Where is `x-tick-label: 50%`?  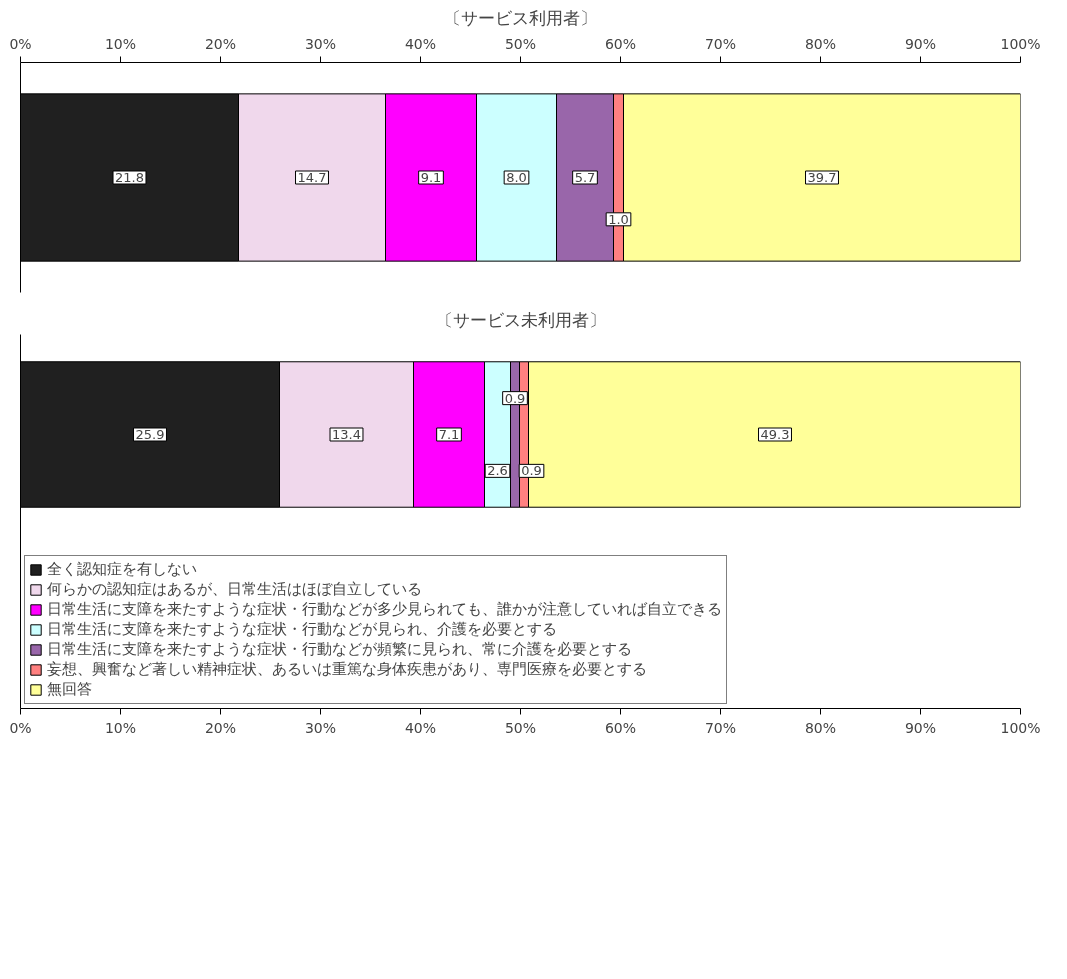
x-tick-label: 50% is located at coordinates (520, 727).